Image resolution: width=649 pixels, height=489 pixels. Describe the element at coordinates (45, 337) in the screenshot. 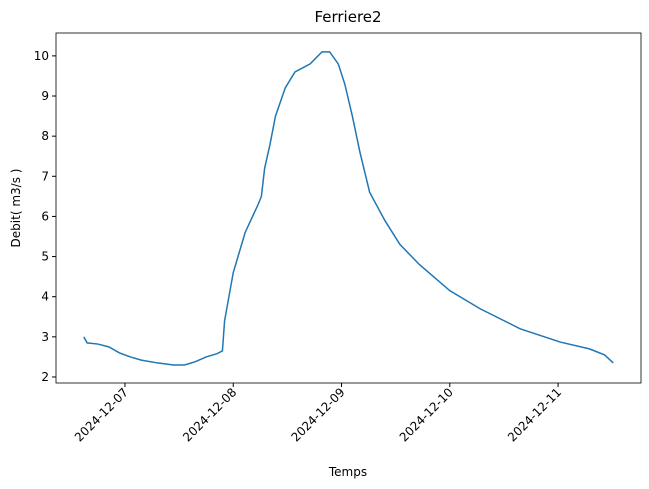

I see `y-tick-label: 3` at that location.